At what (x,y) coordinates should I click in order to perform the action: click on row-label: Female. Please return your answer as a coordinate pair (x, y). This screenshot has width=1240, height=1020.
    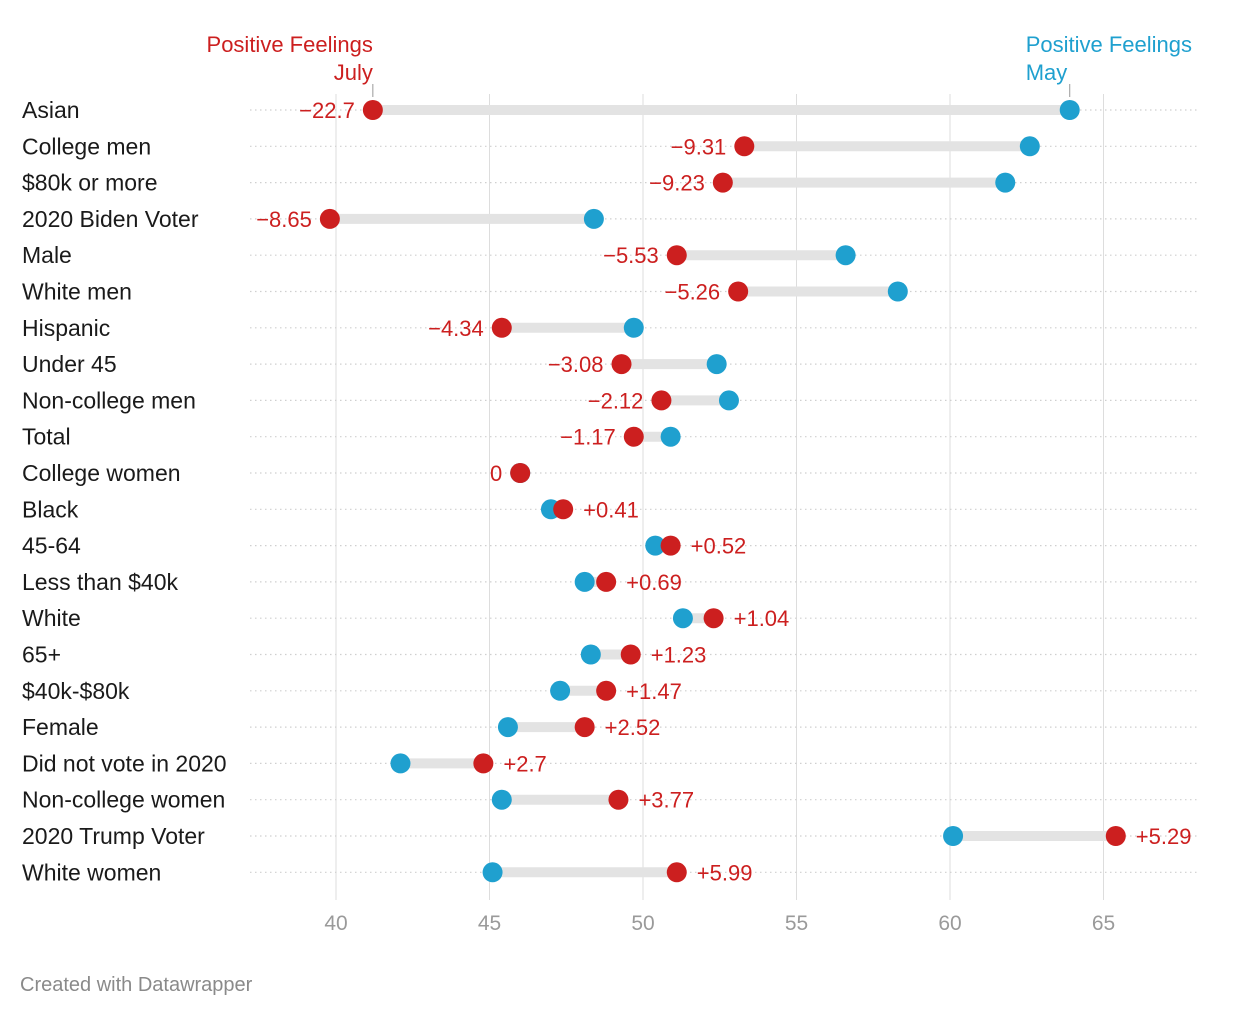
    Looking at the image, I should click on (60, 727).